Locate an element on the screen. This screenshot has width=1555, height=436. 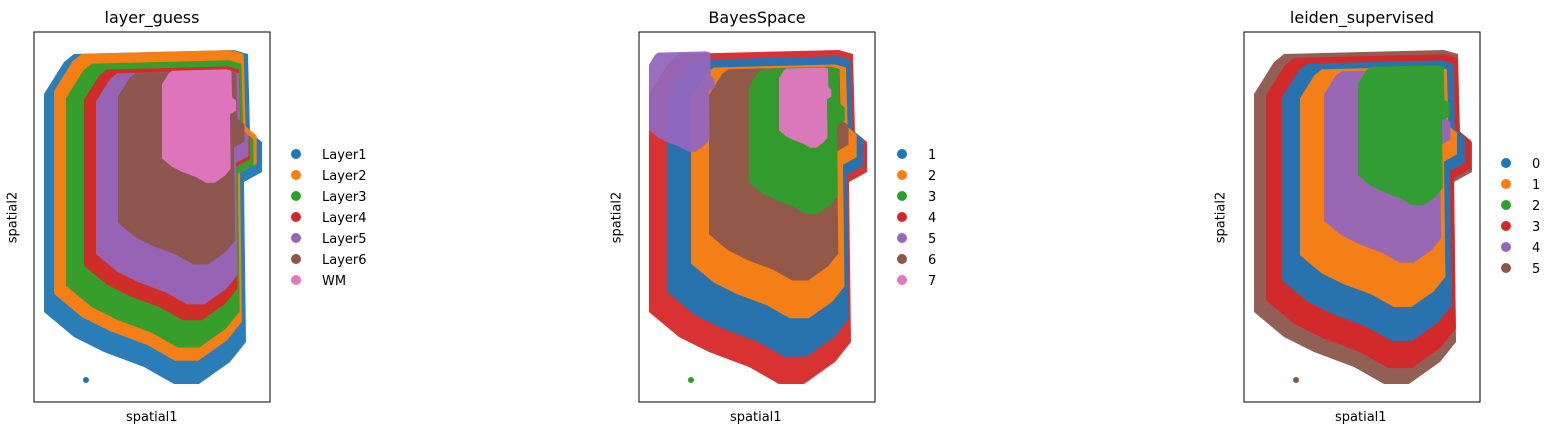
panel2-xlabel: spatial1 is located at coordinates (756, 417).